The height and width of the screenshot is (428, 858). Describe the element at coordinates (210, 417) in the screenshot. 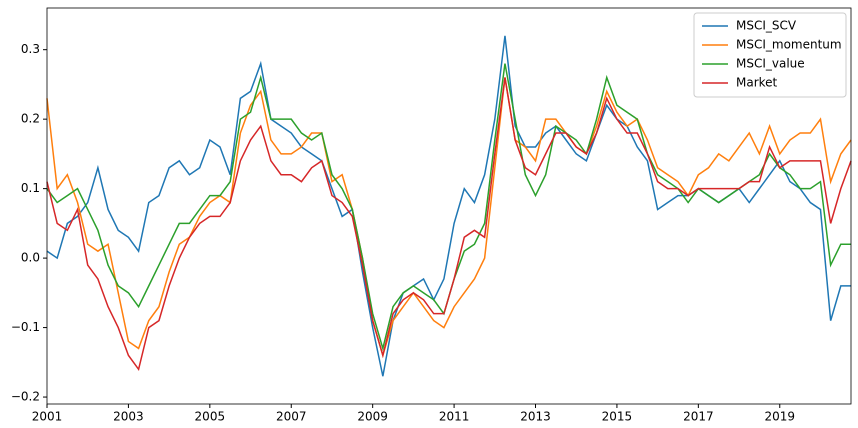

I see `x-tick-label: 2005` at that location.